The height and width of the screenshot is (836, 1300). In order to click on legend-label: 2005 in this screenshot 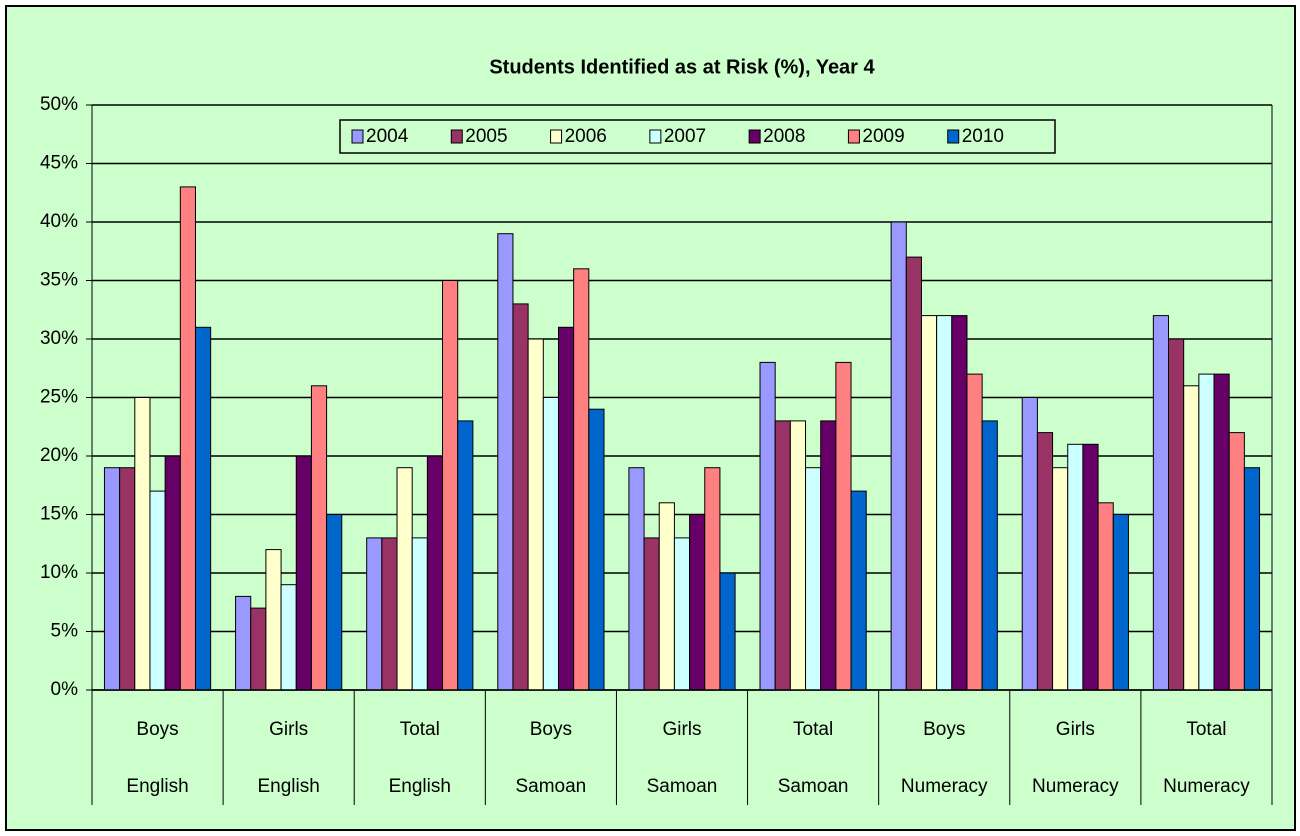, I will do `click(486, 136)`.